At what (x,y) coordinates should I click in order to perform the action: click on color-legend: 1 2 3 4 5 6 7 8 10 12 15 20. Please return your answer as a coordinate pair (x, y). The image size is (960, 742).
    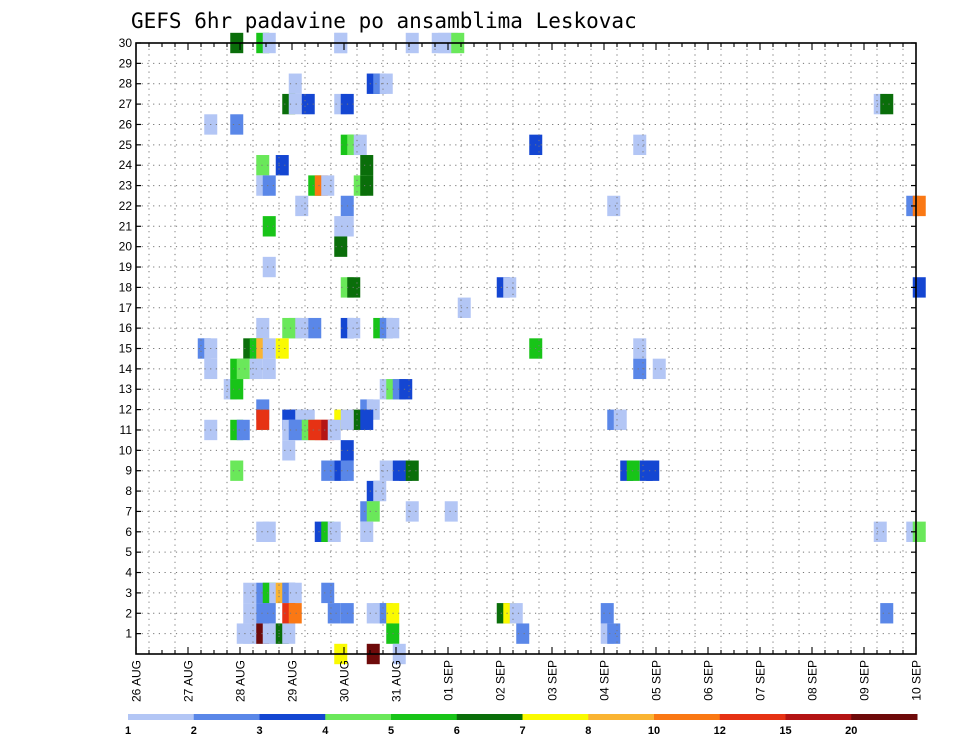
    Looking at the image, I should click on (521, 725).